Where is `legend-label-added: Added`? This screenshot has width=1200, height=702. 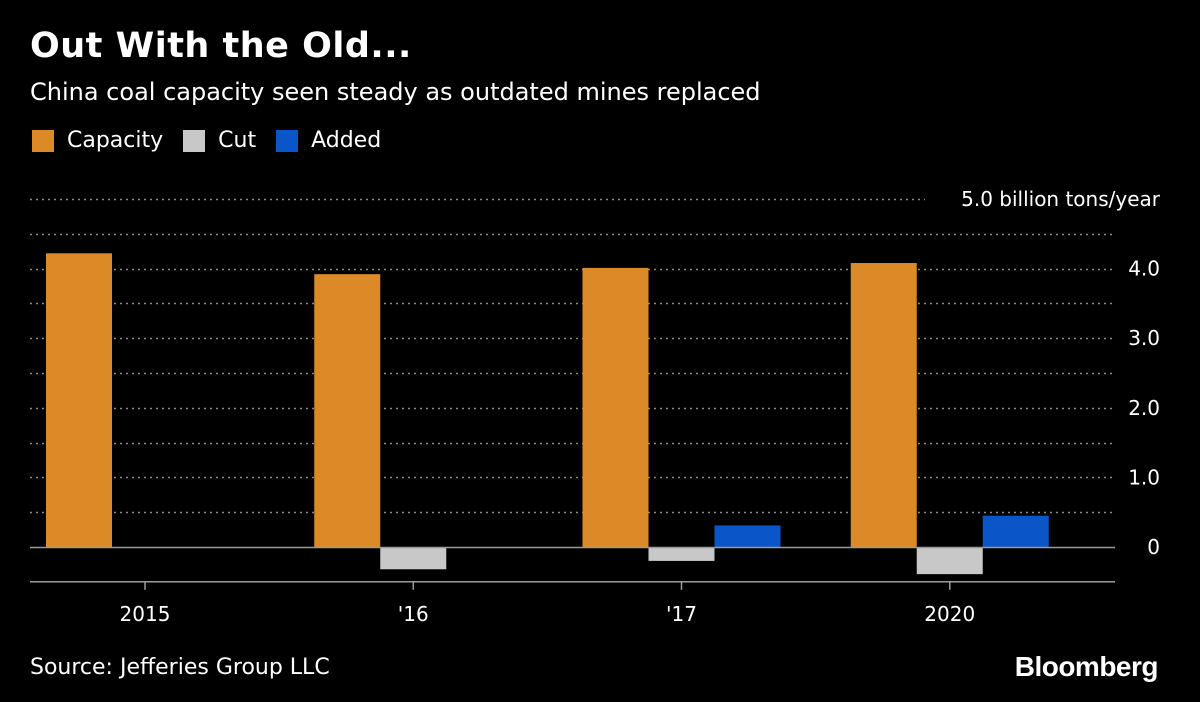
legend-label-added: Added is located at coordinates (346, 140).